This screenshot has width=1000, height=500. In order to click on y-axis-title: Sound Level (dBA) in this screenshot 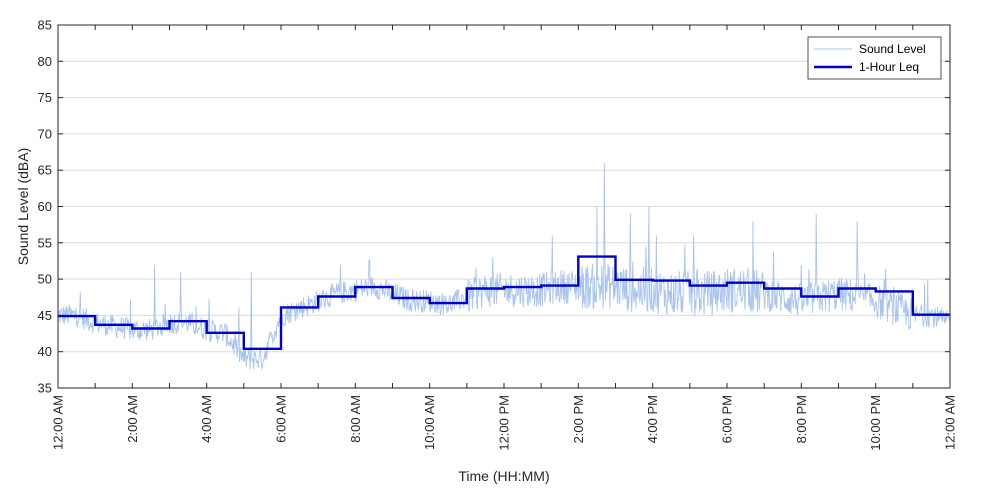, I will do `click(23, 207)`.